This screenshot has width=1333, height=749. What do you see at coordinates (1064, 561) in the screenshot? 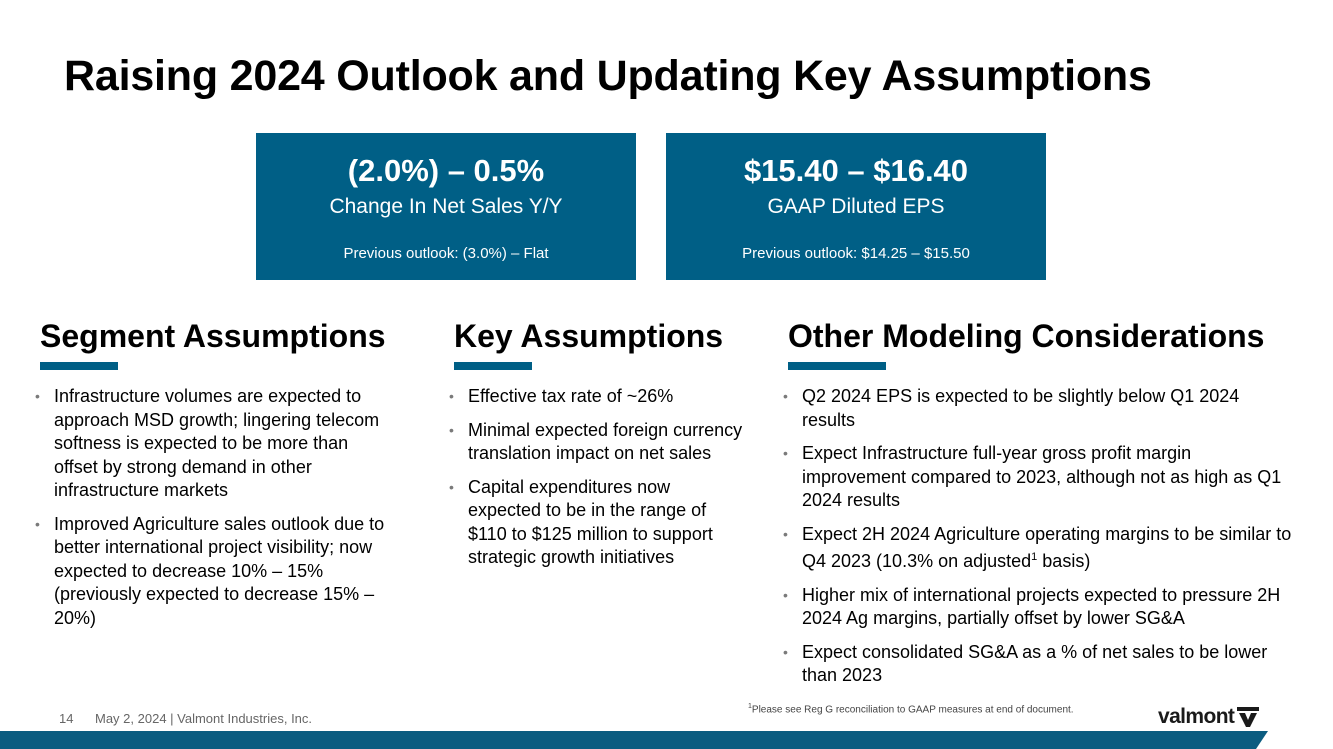
I see `bullet-text-part: basis)` at bounding box center [1064, 561].